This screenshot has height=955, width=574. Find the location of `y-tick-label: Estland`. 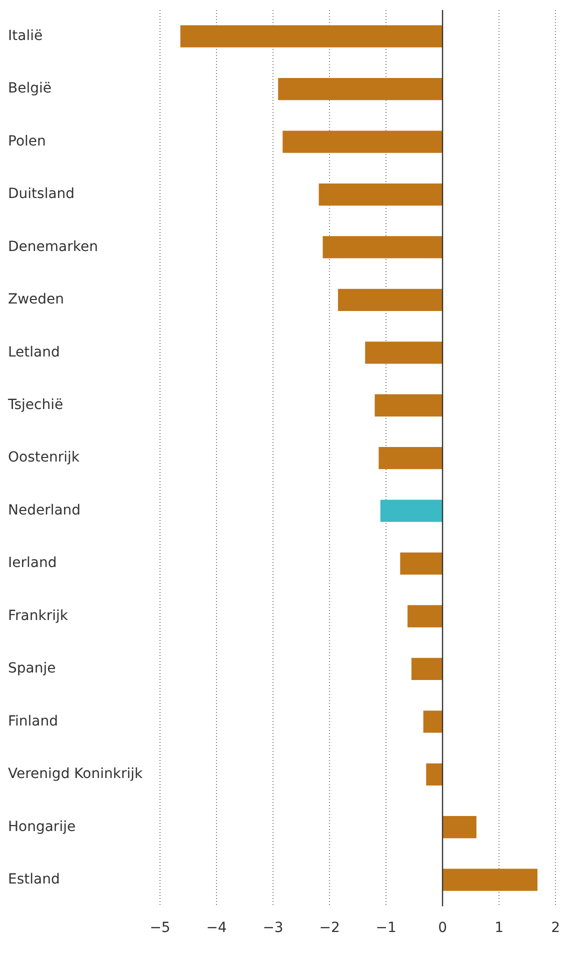

y-tick-label: Estland is located at coordinates (34, 879).